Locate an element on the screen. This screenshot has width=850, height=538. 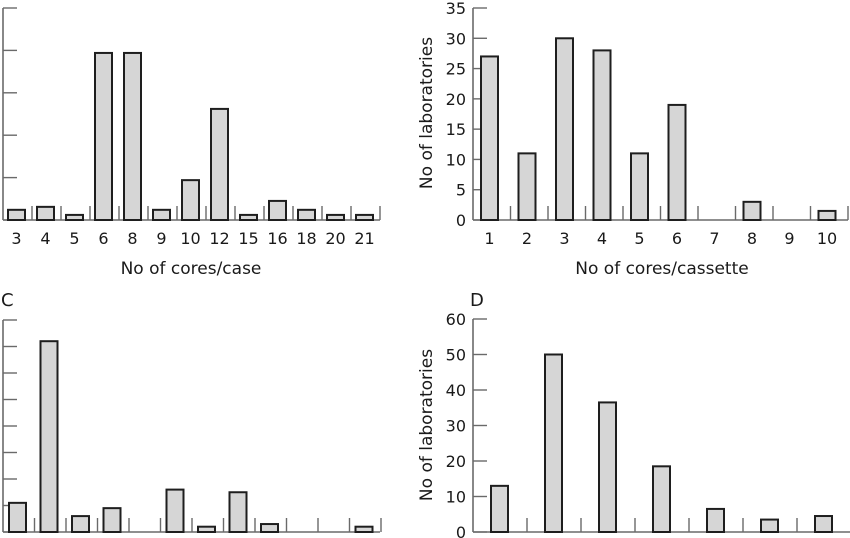
y-tick-label: 50 is located at coordinates (456, 355).